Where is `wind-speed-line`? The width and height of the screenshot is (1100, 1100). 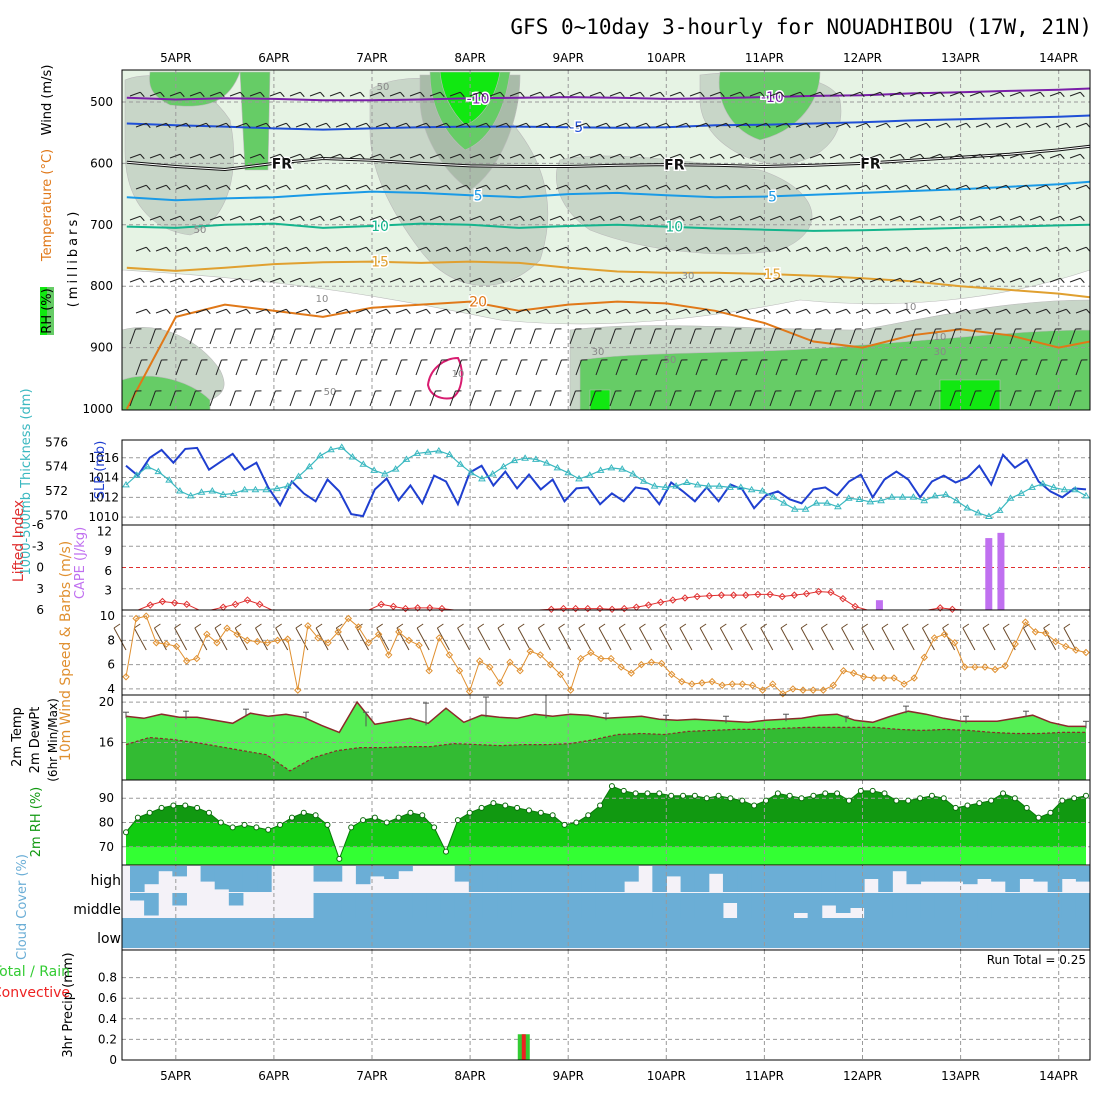 wind-speed-line is located at coordinates (606, 655).